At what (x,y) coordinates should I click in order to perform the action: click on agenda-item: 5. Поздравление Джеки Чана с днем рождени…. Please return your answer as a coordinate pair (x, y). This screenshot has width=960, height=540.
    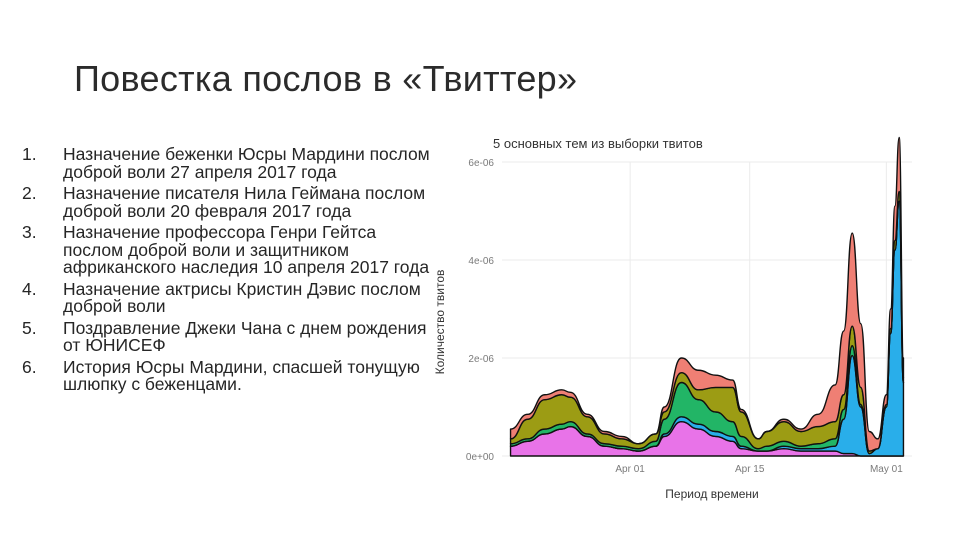
    Looking at the image, I should click on (227, 336).